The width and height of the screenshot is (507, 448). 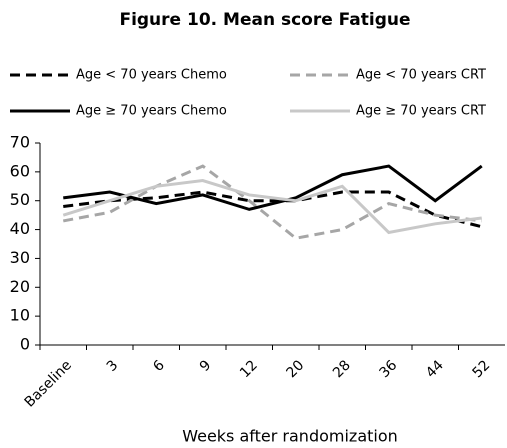 I want to click on y-tick-label: 0, so click(x=25, y=344).